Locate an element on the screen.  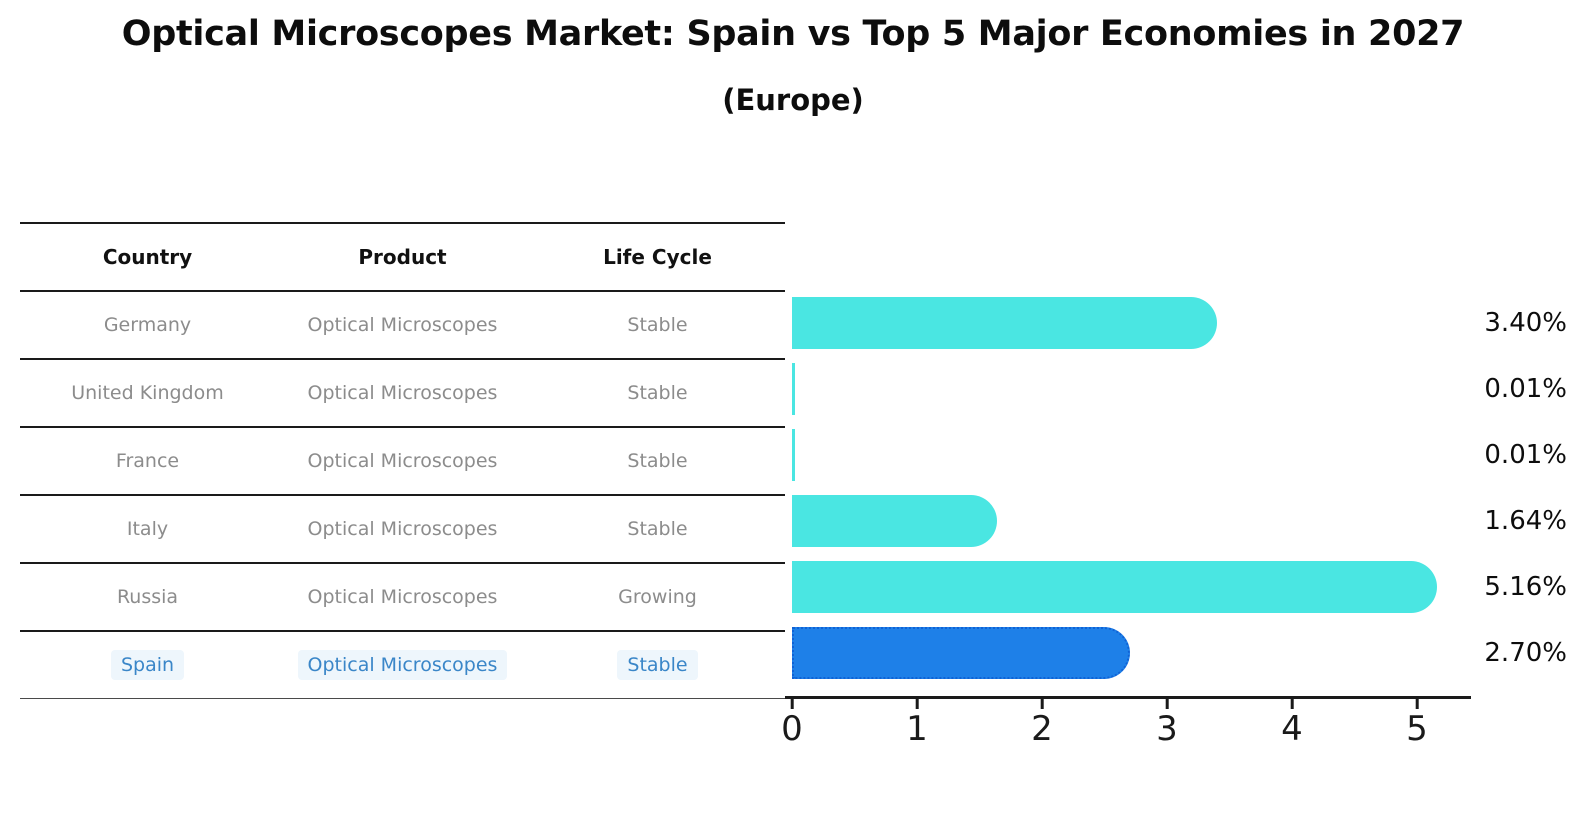
country-cell: Germany is located at coordinates (147, 325).